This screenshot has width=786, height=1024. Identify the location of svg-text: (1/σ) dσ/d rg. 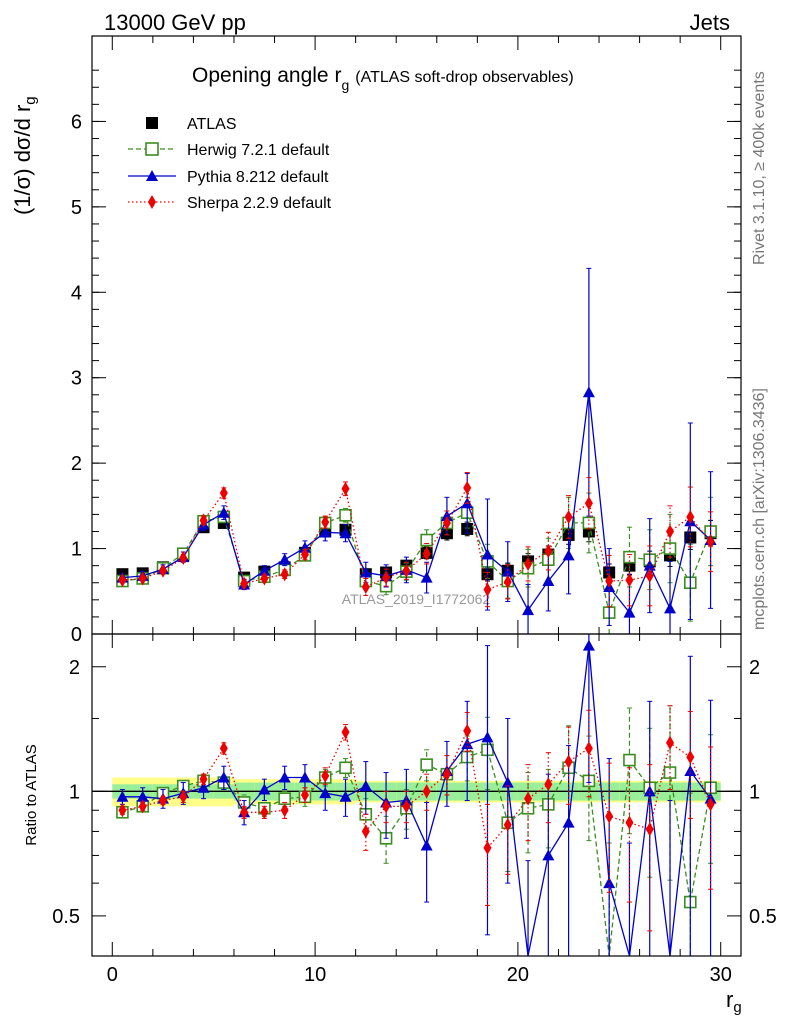
(24, 155).